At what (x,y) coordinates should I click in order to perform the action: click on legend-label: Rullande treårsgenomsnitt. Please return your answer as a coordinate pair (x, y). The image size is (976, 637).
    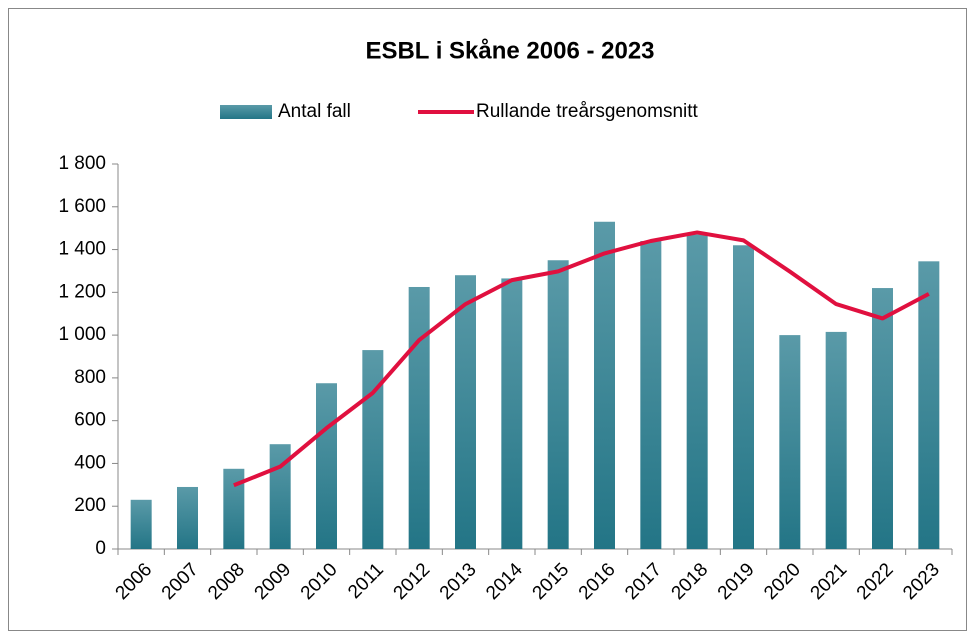
    Looking at the image, I should click on (587, 111).